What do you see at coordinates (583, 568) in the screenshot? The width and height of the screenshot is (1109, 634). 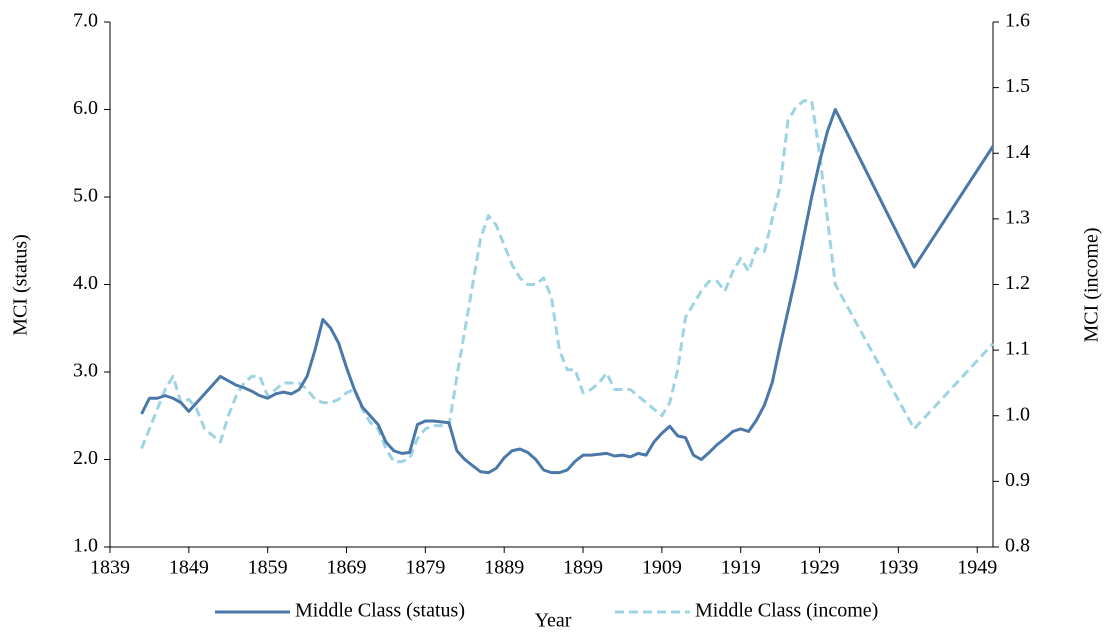 I see `x-tick-label: 1899` at bounding box center [583, 568].